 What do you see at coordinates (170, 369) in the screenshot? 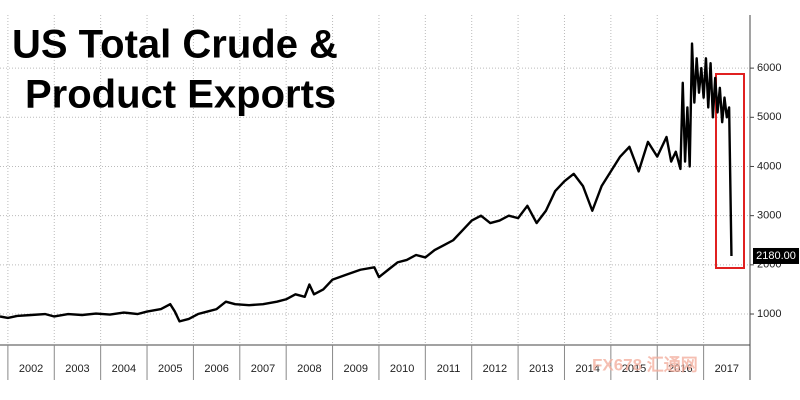
I see `x-tick-label: 2005` at bounding box center [170, 369].